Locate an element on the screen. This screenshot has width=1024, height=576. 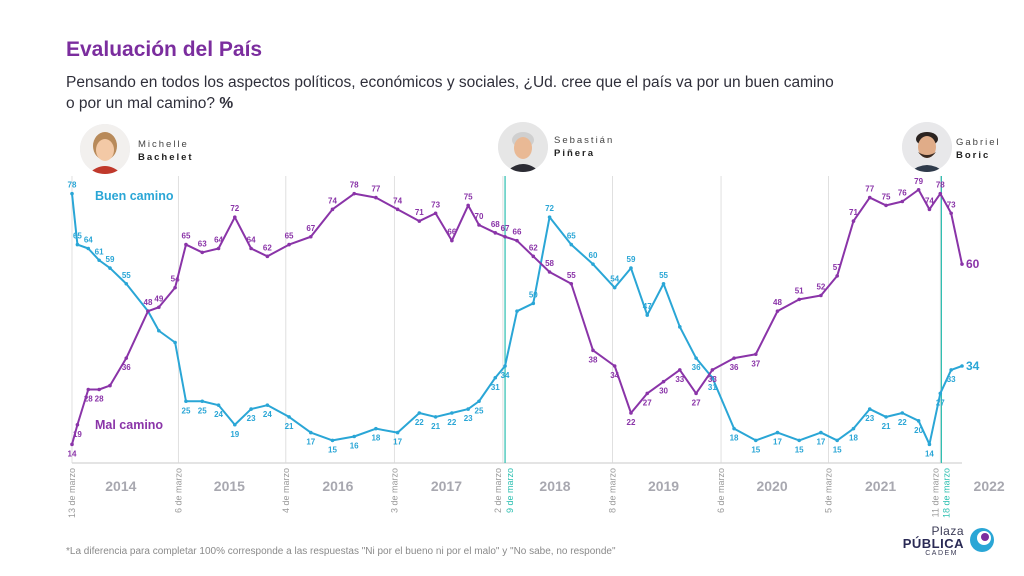
mal-camino-data-label: 48 is located at coordinates (777, 302).